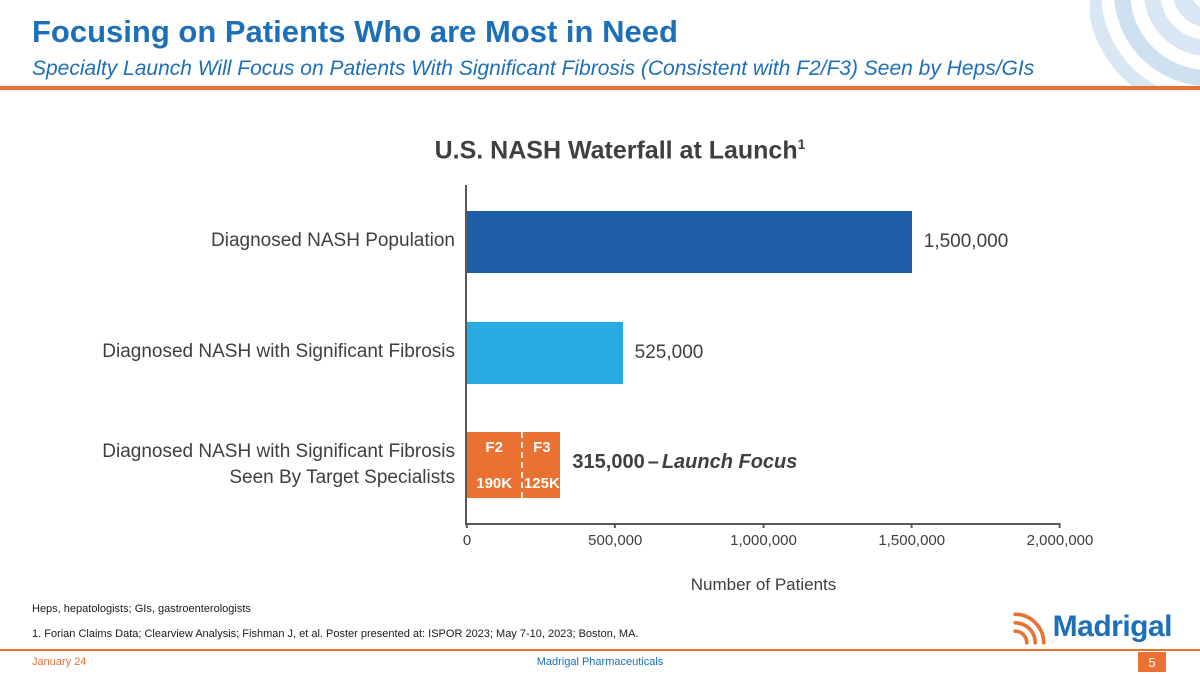 This screenshot has width=1200, height=675. I want to click on bar-seen-by-target-specialists: F2 190K F3 125K, so click(514, 465).